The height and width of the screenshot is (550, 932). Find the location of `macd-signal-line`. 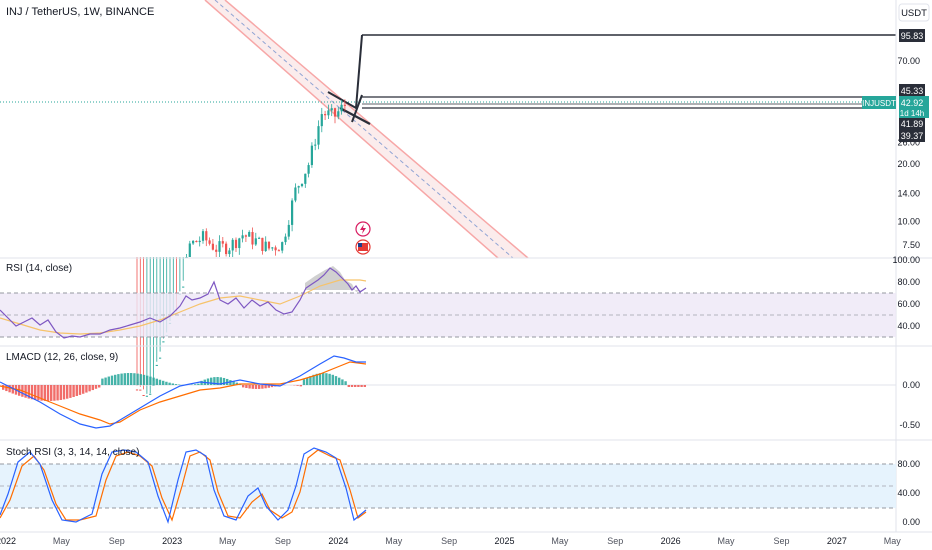

macd-signal-line is located at coordinates (183, 393).